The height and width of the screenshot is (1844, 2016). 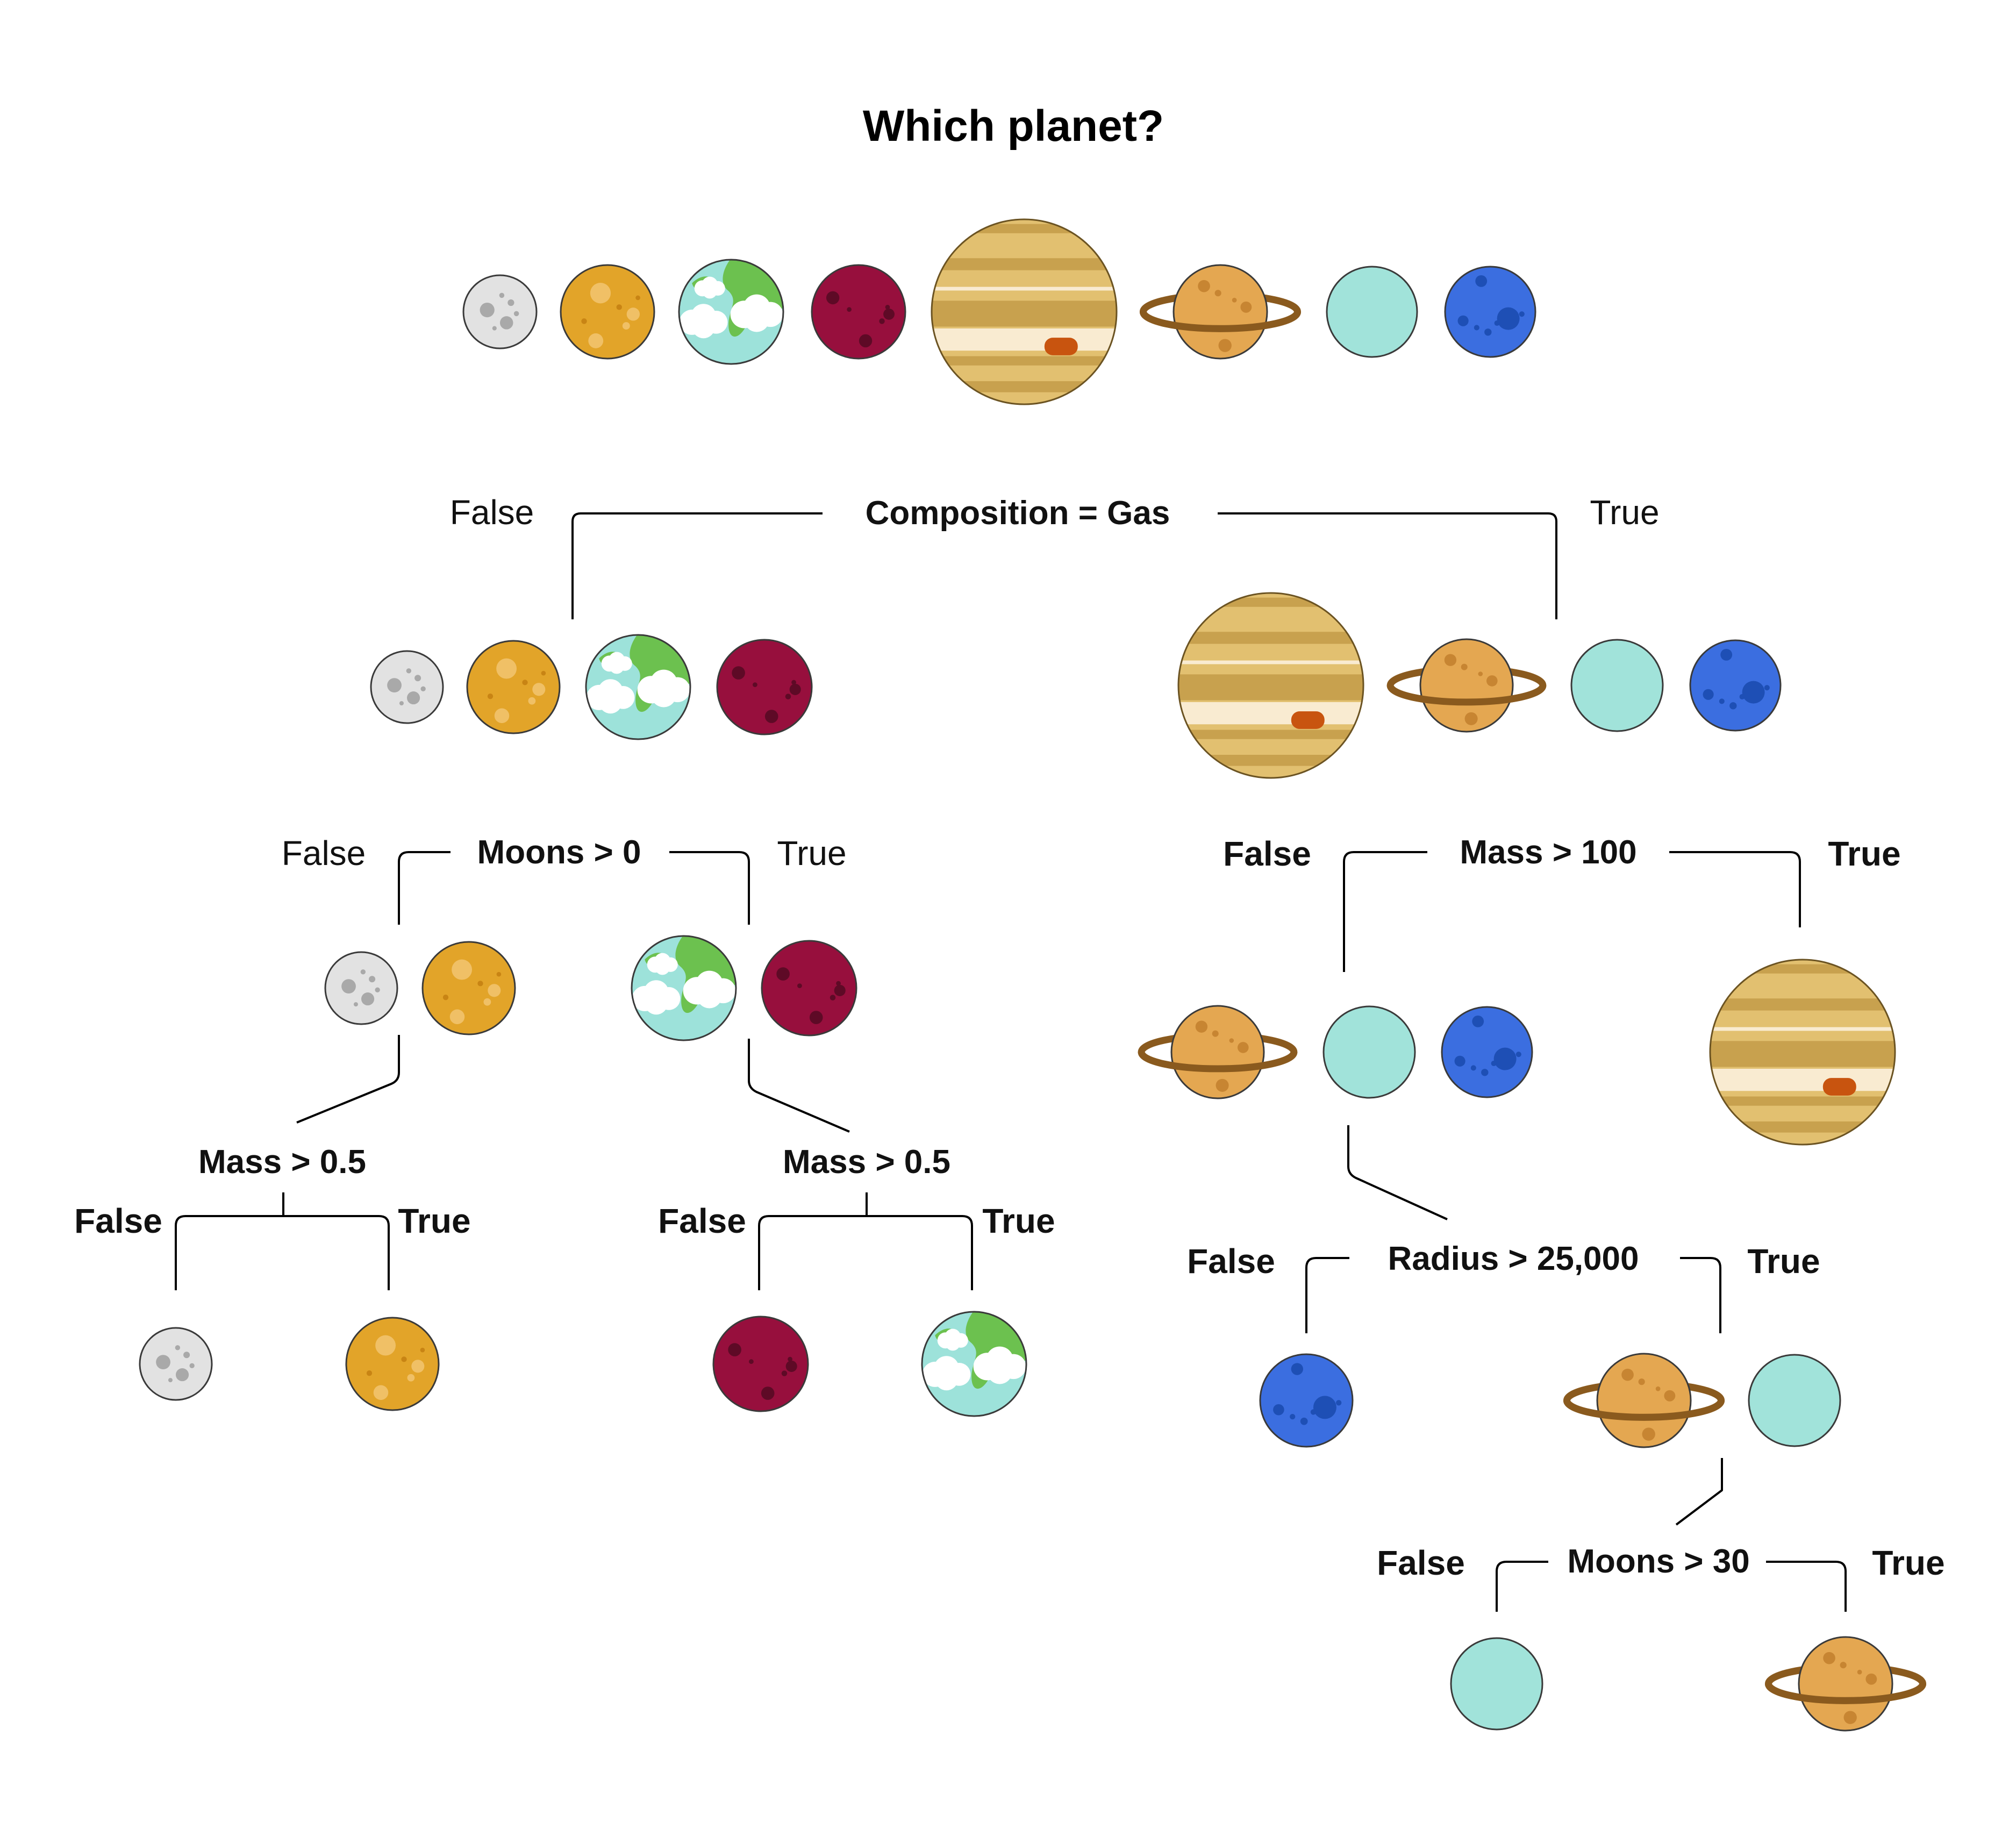 I want to click on node-radius-condition: Radius > 25,000, so click(x=1513, y=1258).